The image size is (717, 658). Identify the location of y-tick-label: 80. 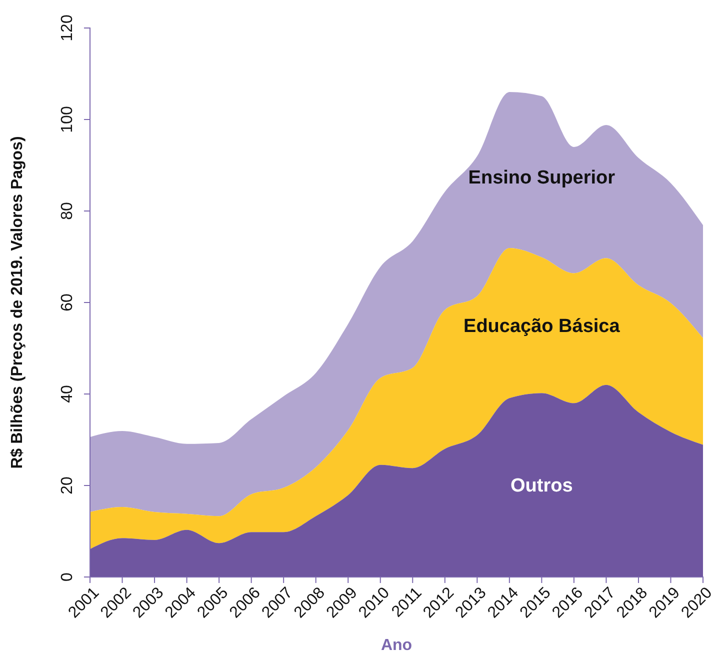
(67, 211).